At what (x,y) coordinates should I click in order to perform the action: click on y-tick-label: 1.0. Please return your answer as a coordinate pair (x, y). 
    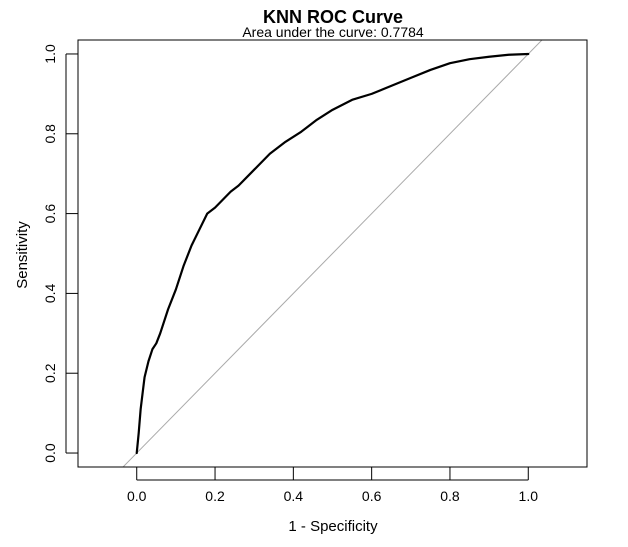
    Looking at the image, I should click on (50, 54).